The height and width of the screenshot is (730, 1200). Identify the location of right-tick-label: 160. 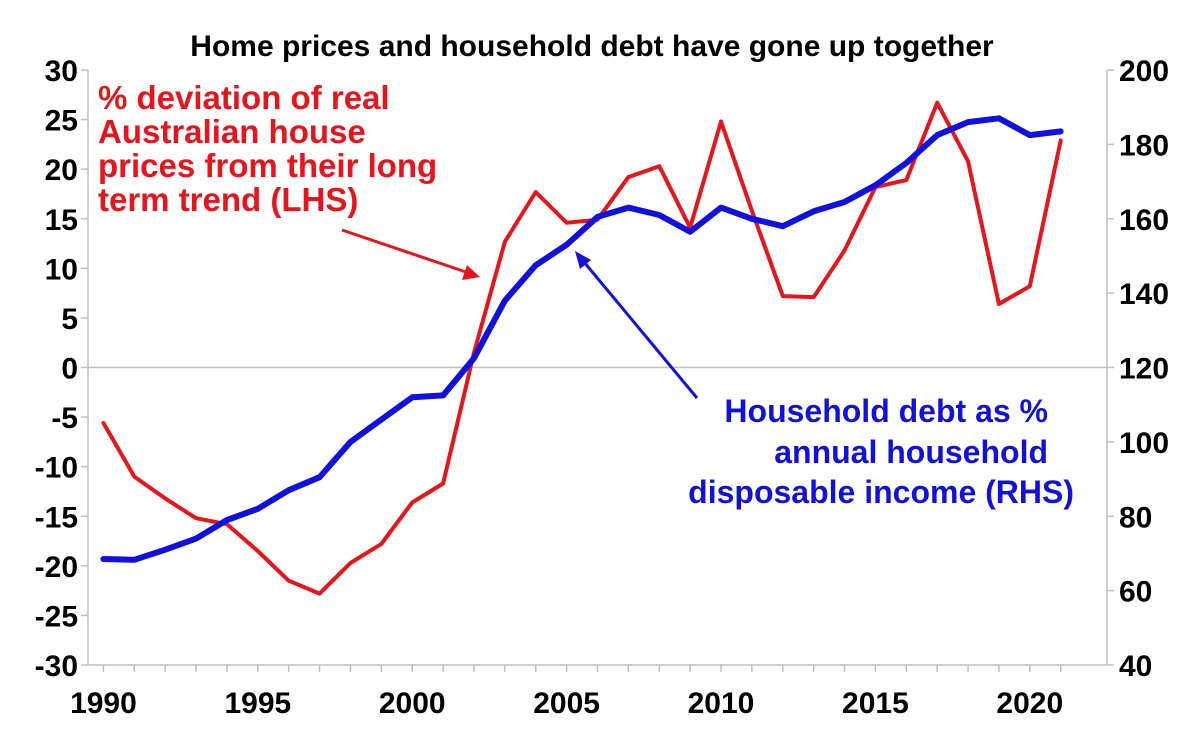
(1144, 220).